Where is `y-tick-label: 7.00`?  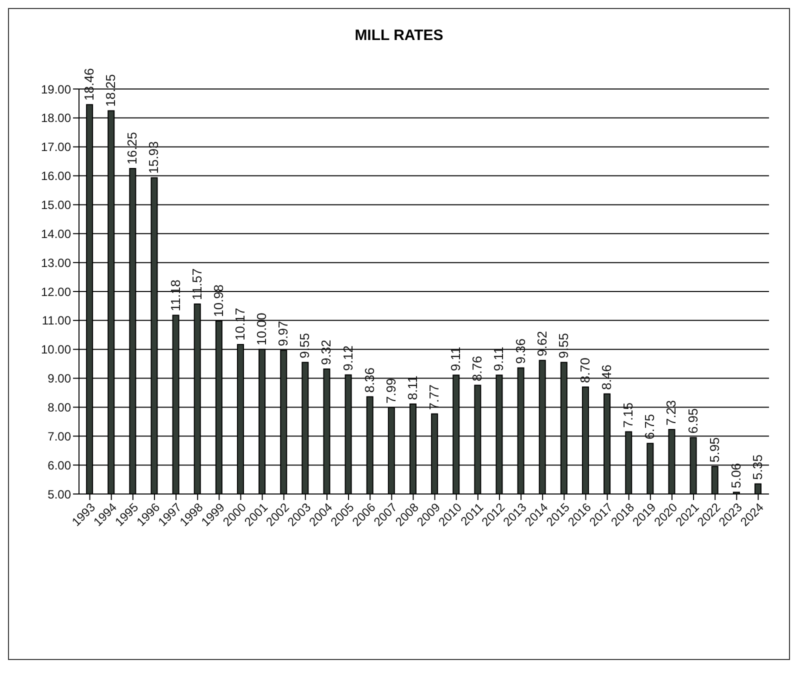 y-tick-label: 7.00 is located at coordinates (60, 436).